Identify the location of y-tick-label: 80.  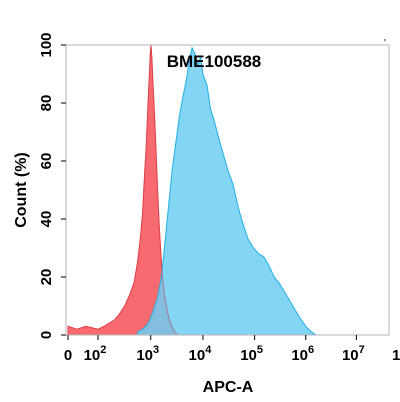
(46, 103).